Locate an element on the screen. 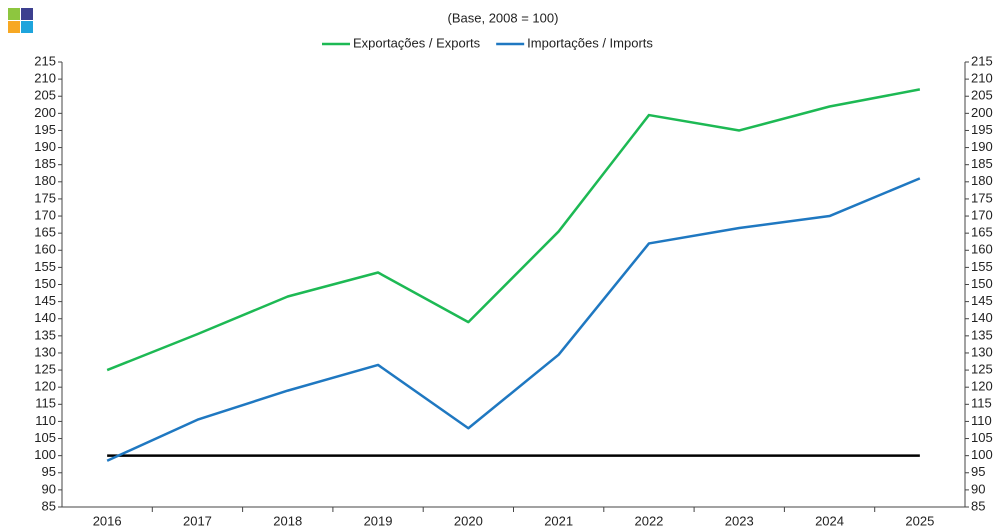 The height and width of the screenshot is (531, 1005). x-tick-label: 2018 is located at coordinates (287, 520).